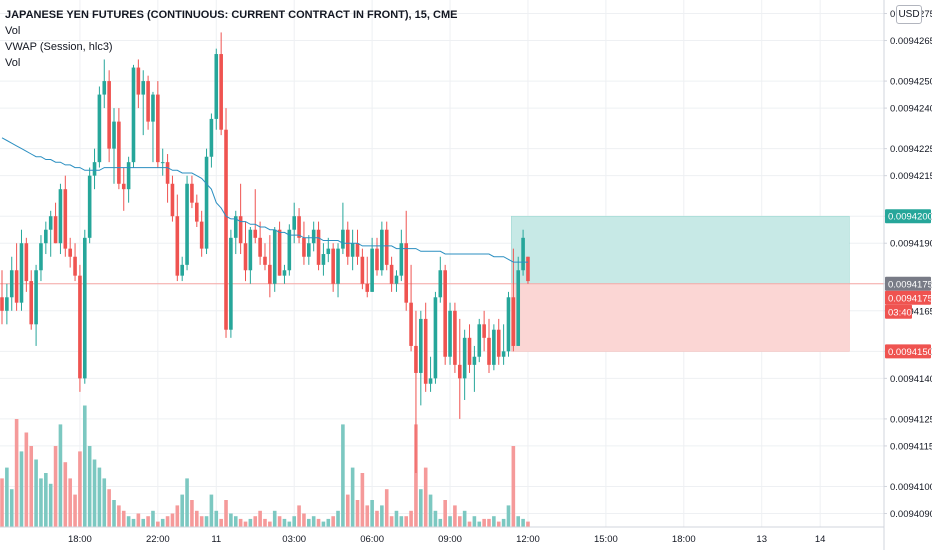  I want to click on price-label-bg, so click(898, 311).